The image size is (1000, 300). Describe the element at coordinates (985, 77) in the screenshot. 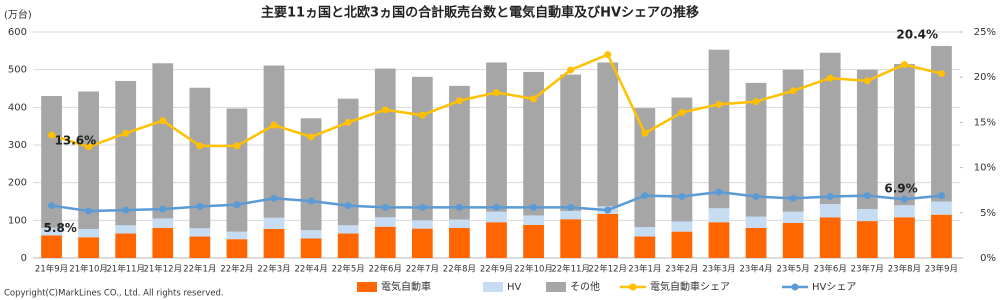

I see `y2-tick-label: 20%` at that location.